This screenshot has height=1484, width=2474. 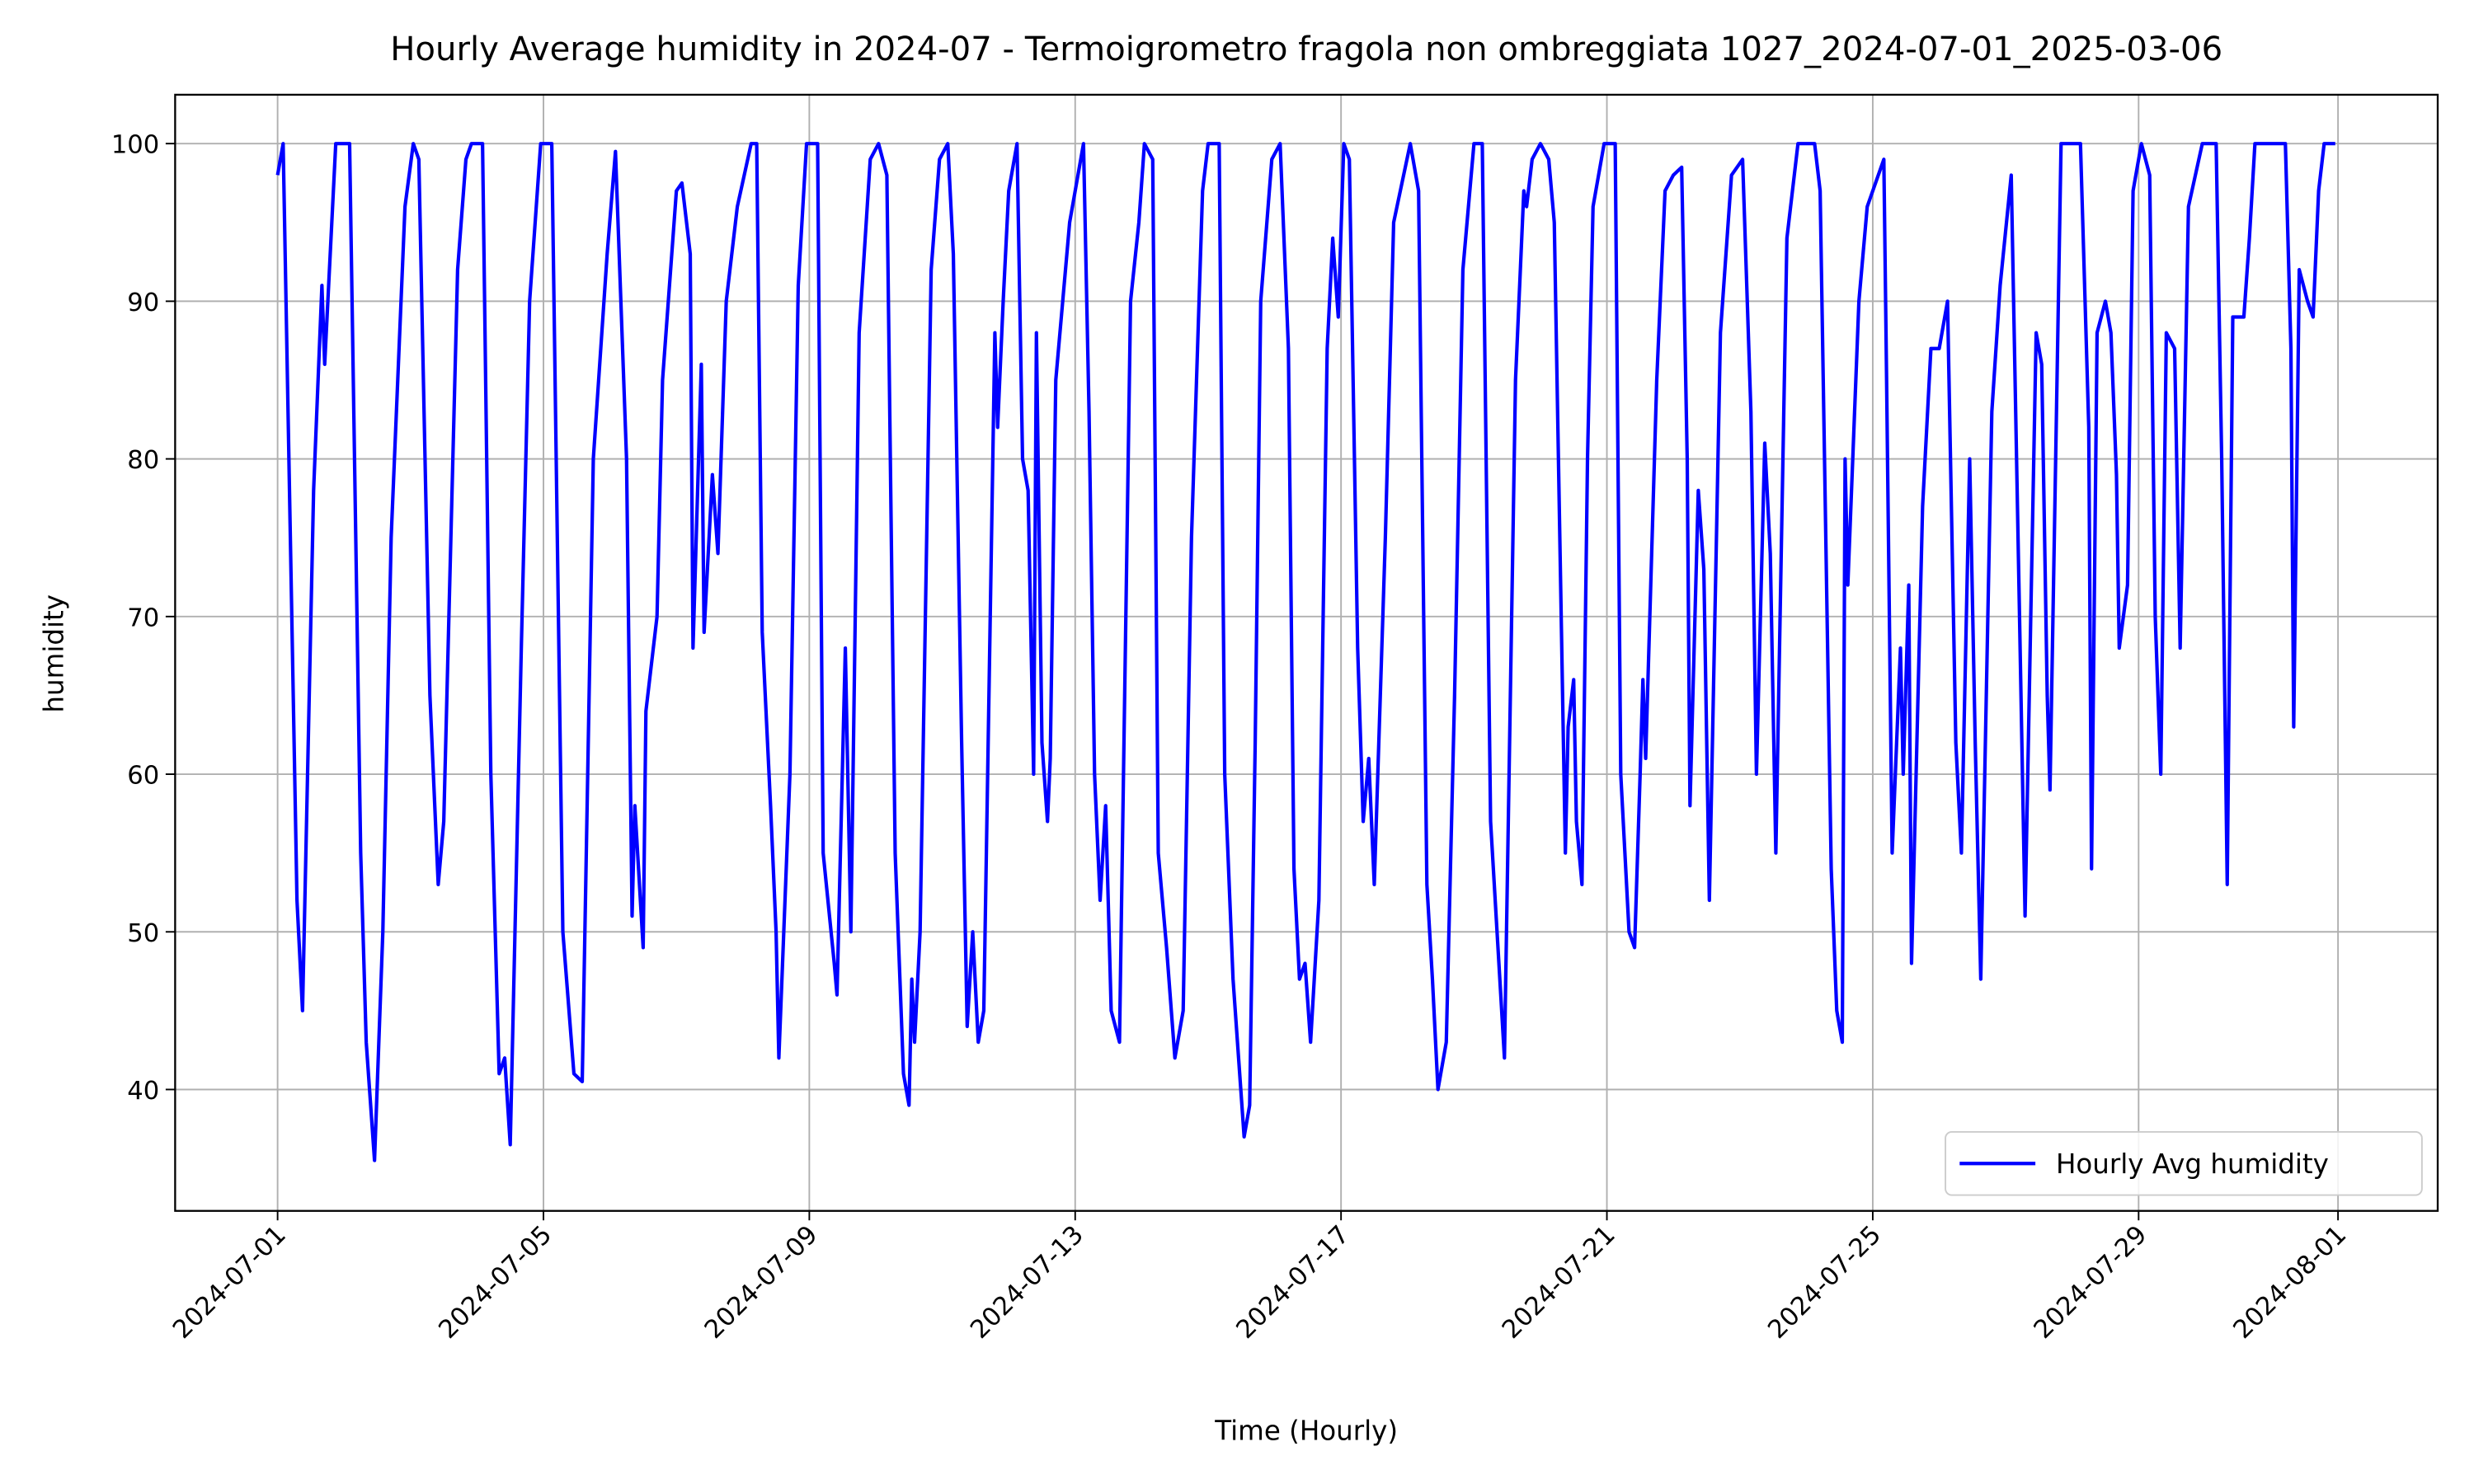 I want to click on y-tick-label: 80, so click(x=143, y=460).